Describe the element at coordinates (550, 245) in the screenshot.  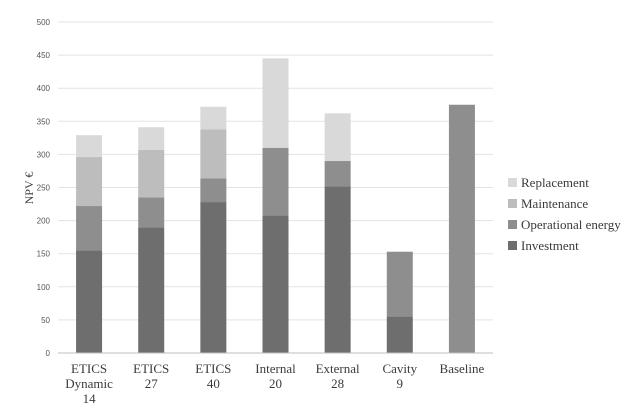
I see `legend-label: Investment` at that location.